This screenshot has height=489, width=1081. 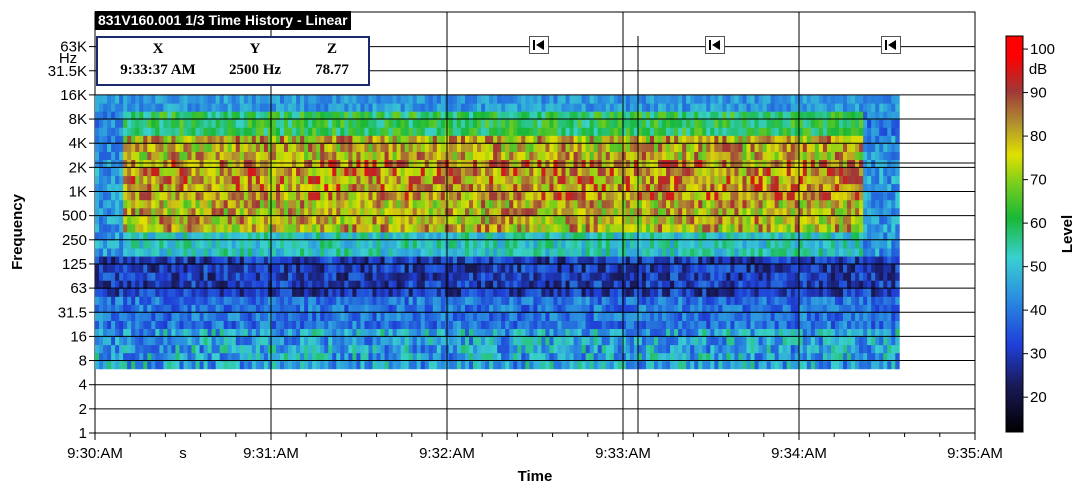 I want to click on y-tick-label: 4K, so click(x=78, y=143).